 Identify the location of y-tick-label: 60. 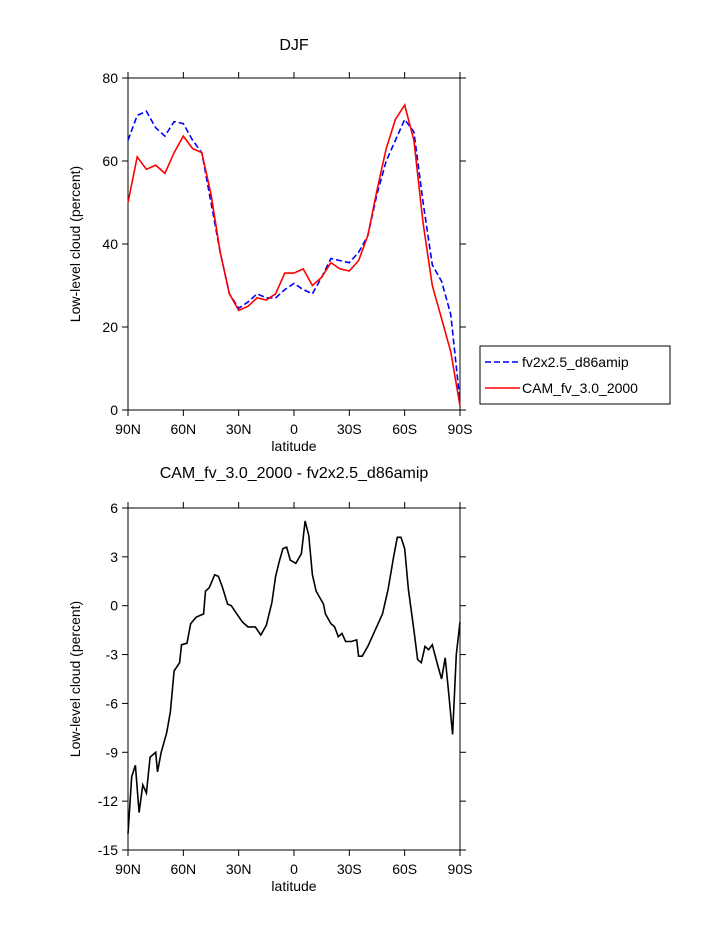
(110, 161).